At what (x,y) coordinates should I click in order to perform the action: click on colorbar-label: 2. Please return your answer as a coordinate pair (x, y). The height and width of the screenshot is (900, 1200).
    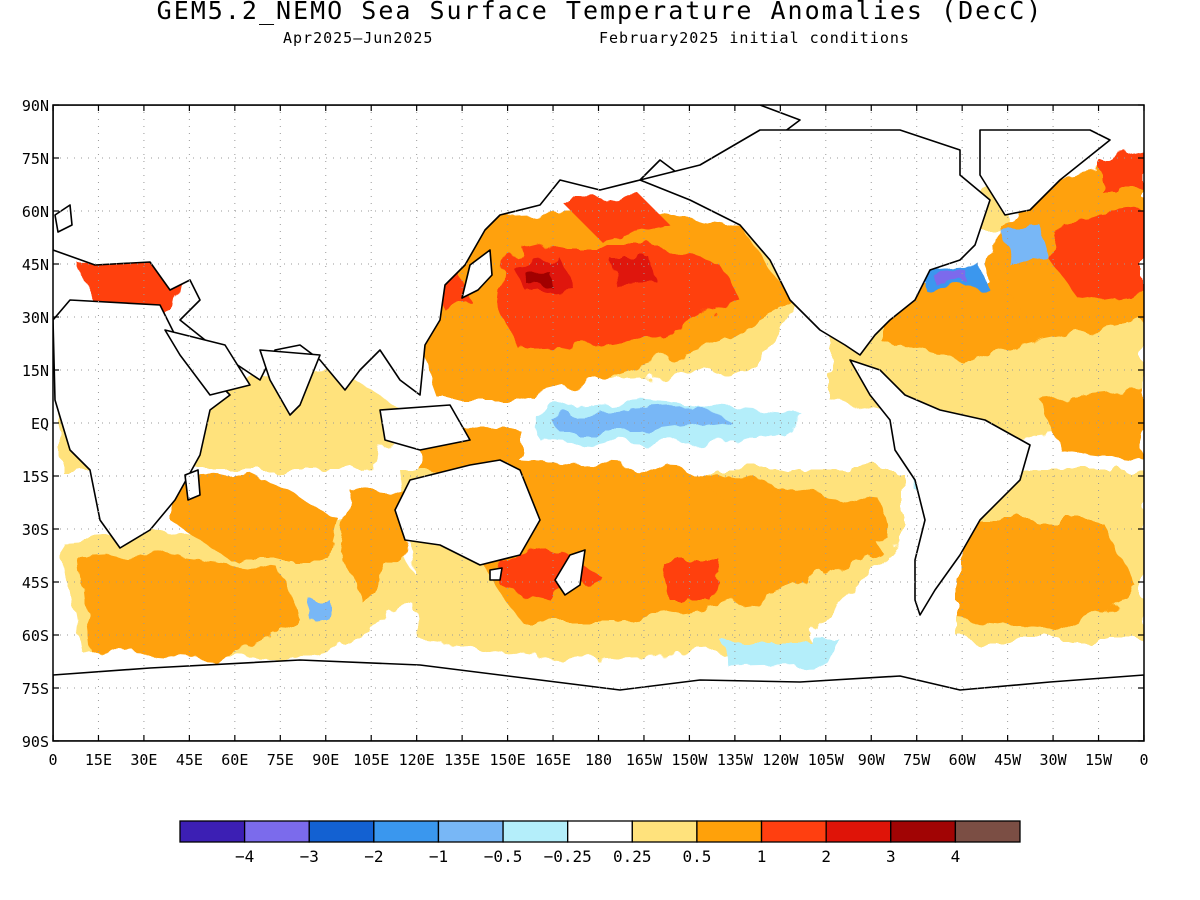
    Looking at the image, I should click on (826, 856).